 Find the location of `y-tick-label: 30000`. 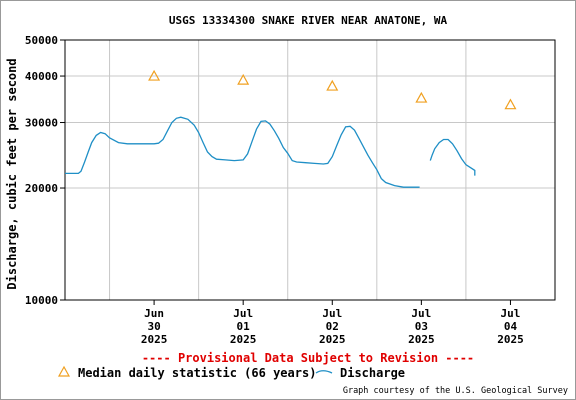

y-tick-label: 30000 is located at coordinates (41, 123).